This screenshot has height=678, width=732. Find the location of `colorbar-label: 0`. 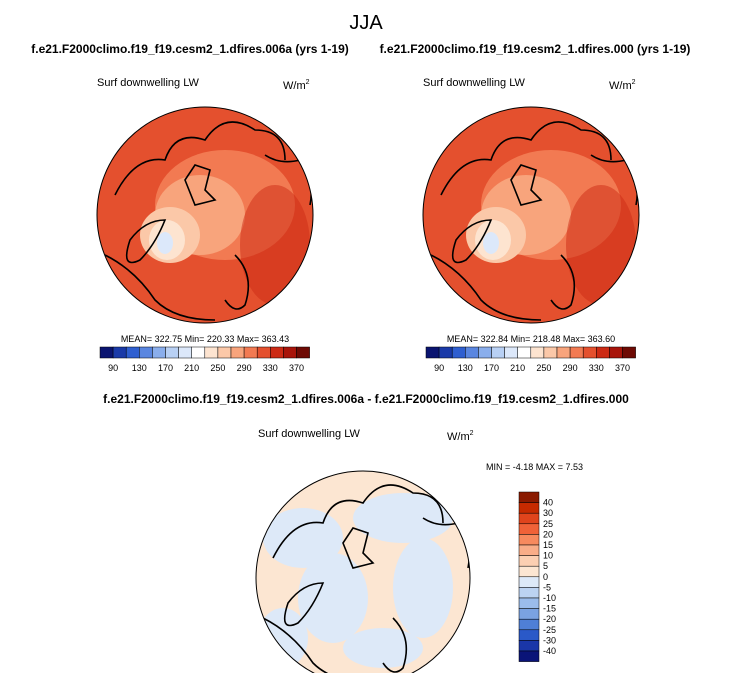

colorbar-label: 0 is located at coordinates (545, 577).